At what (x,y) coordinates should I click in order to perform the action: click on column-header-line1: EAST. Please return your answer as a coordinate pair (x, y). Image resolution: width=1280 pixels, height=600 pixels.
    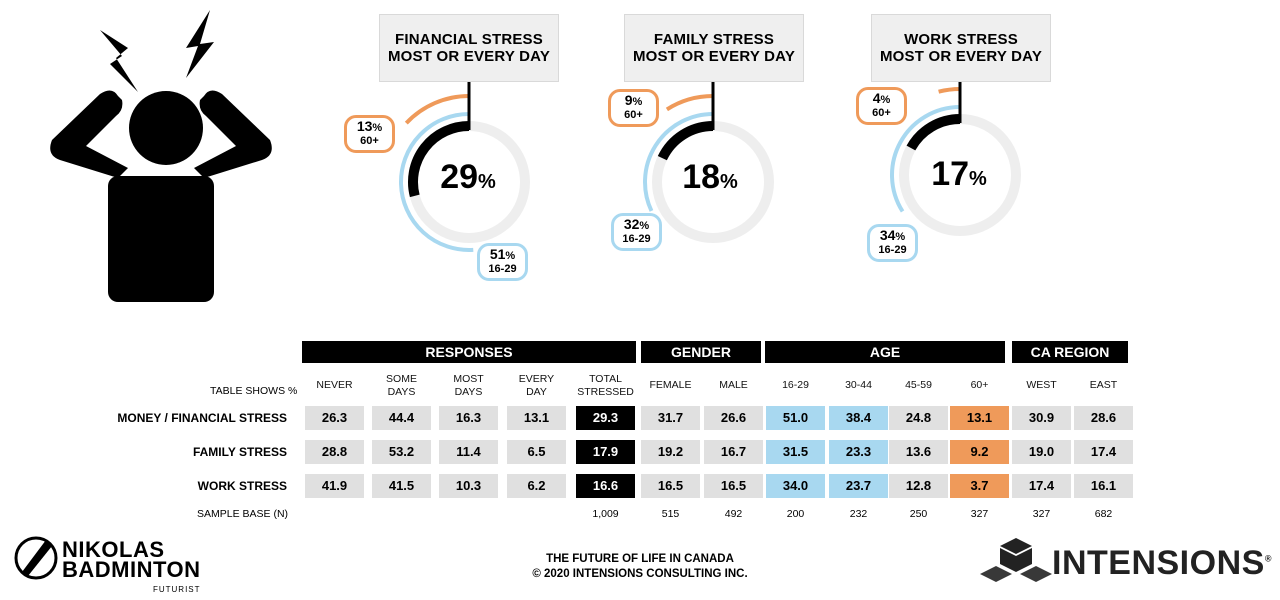
    Looking at the image, I should click on (1103, 385).